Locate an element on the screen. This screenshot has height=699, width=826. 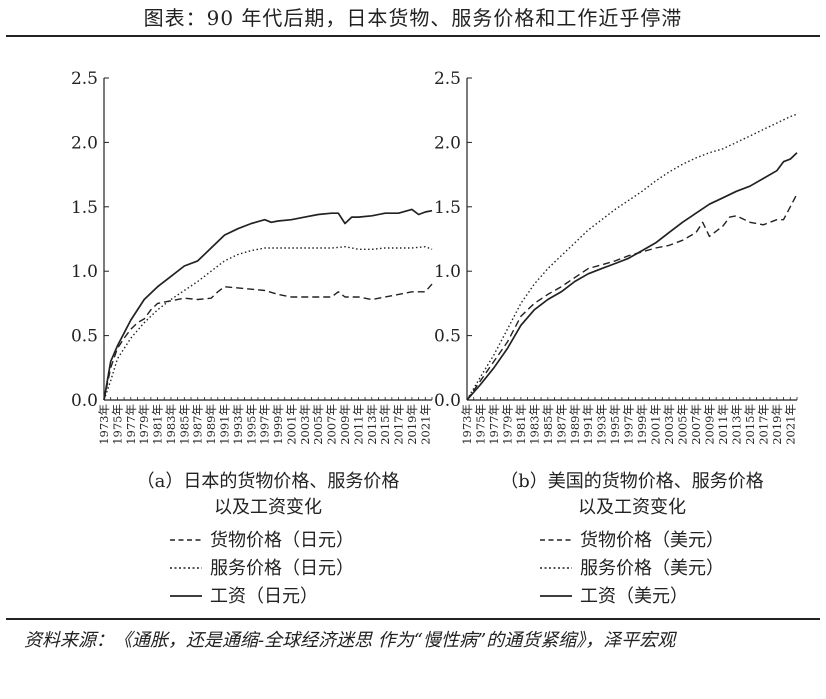
page-title: 图表：90 年代后期，日本货物、服务价格和工作近乎停滞 is located at coordinates (413, 18).